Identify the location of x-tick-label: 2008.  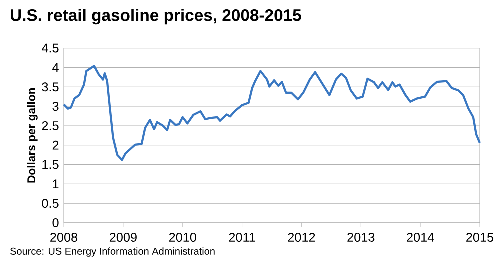
(64, 237).